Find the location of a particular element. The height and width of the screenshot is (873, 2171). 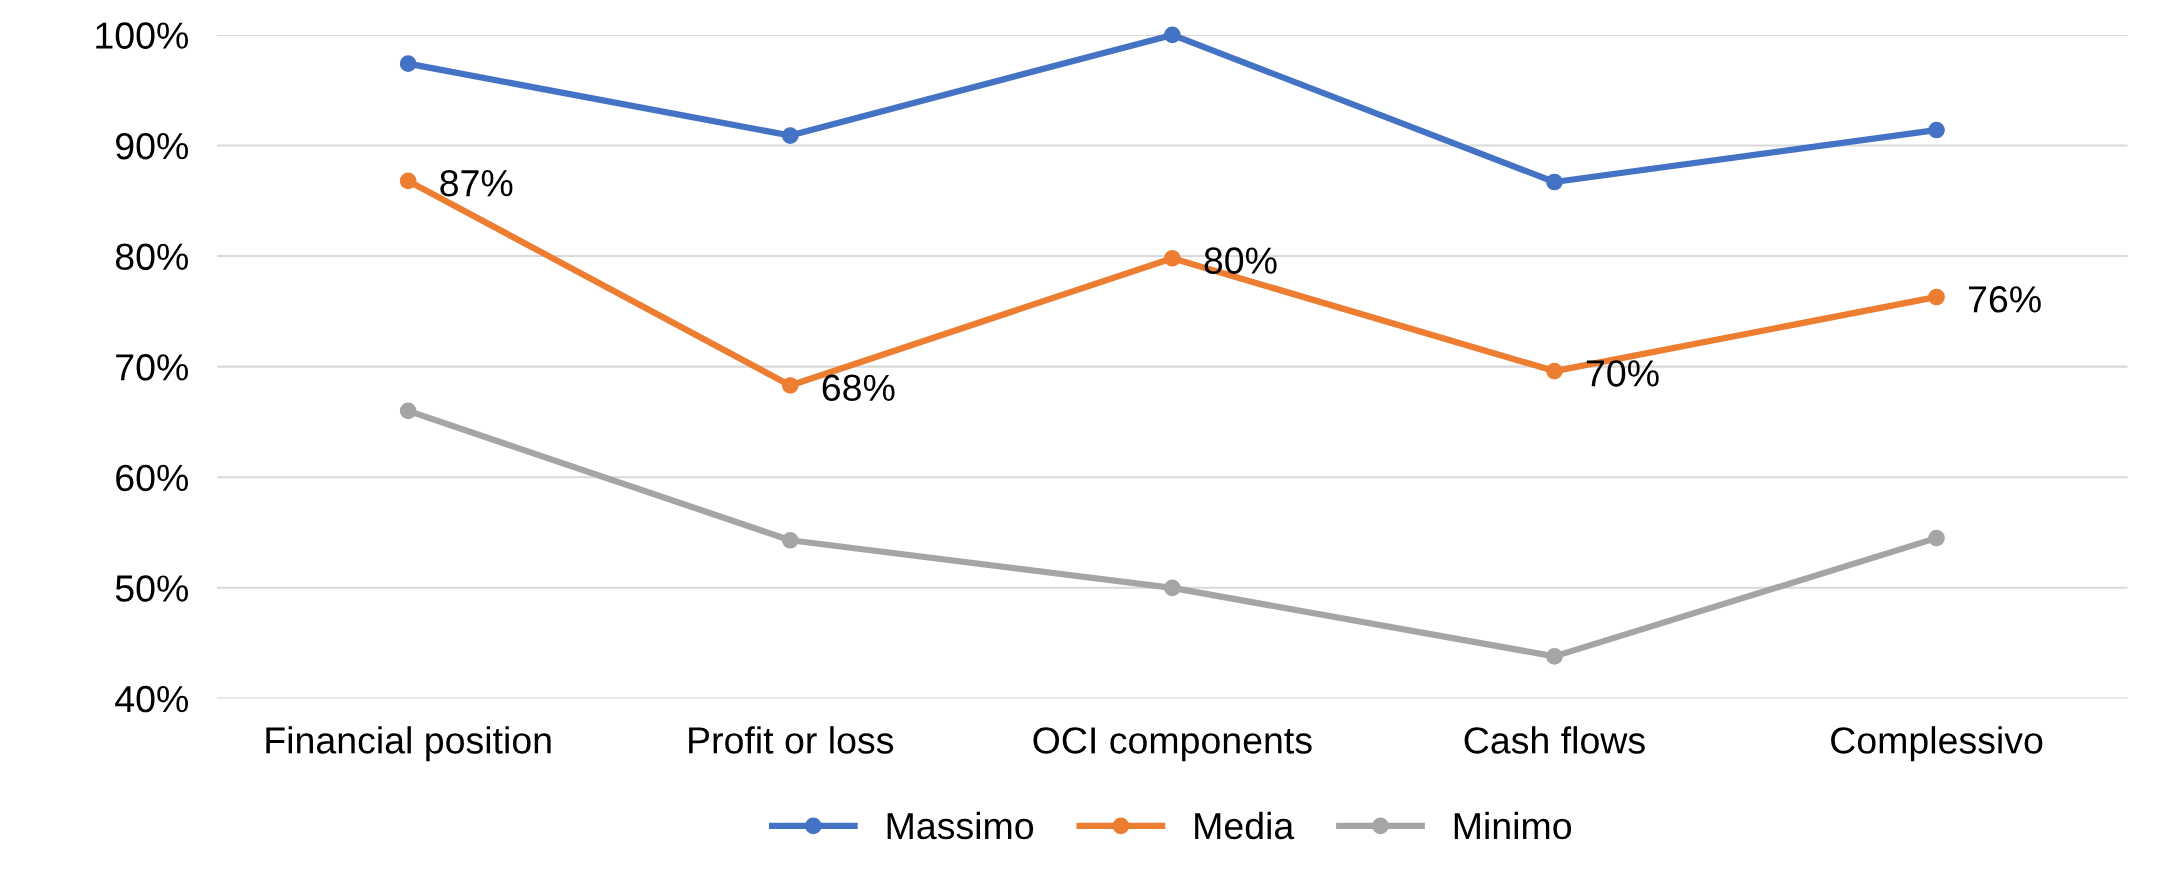

legend-label: Media is located at coordinates (1245, 825).